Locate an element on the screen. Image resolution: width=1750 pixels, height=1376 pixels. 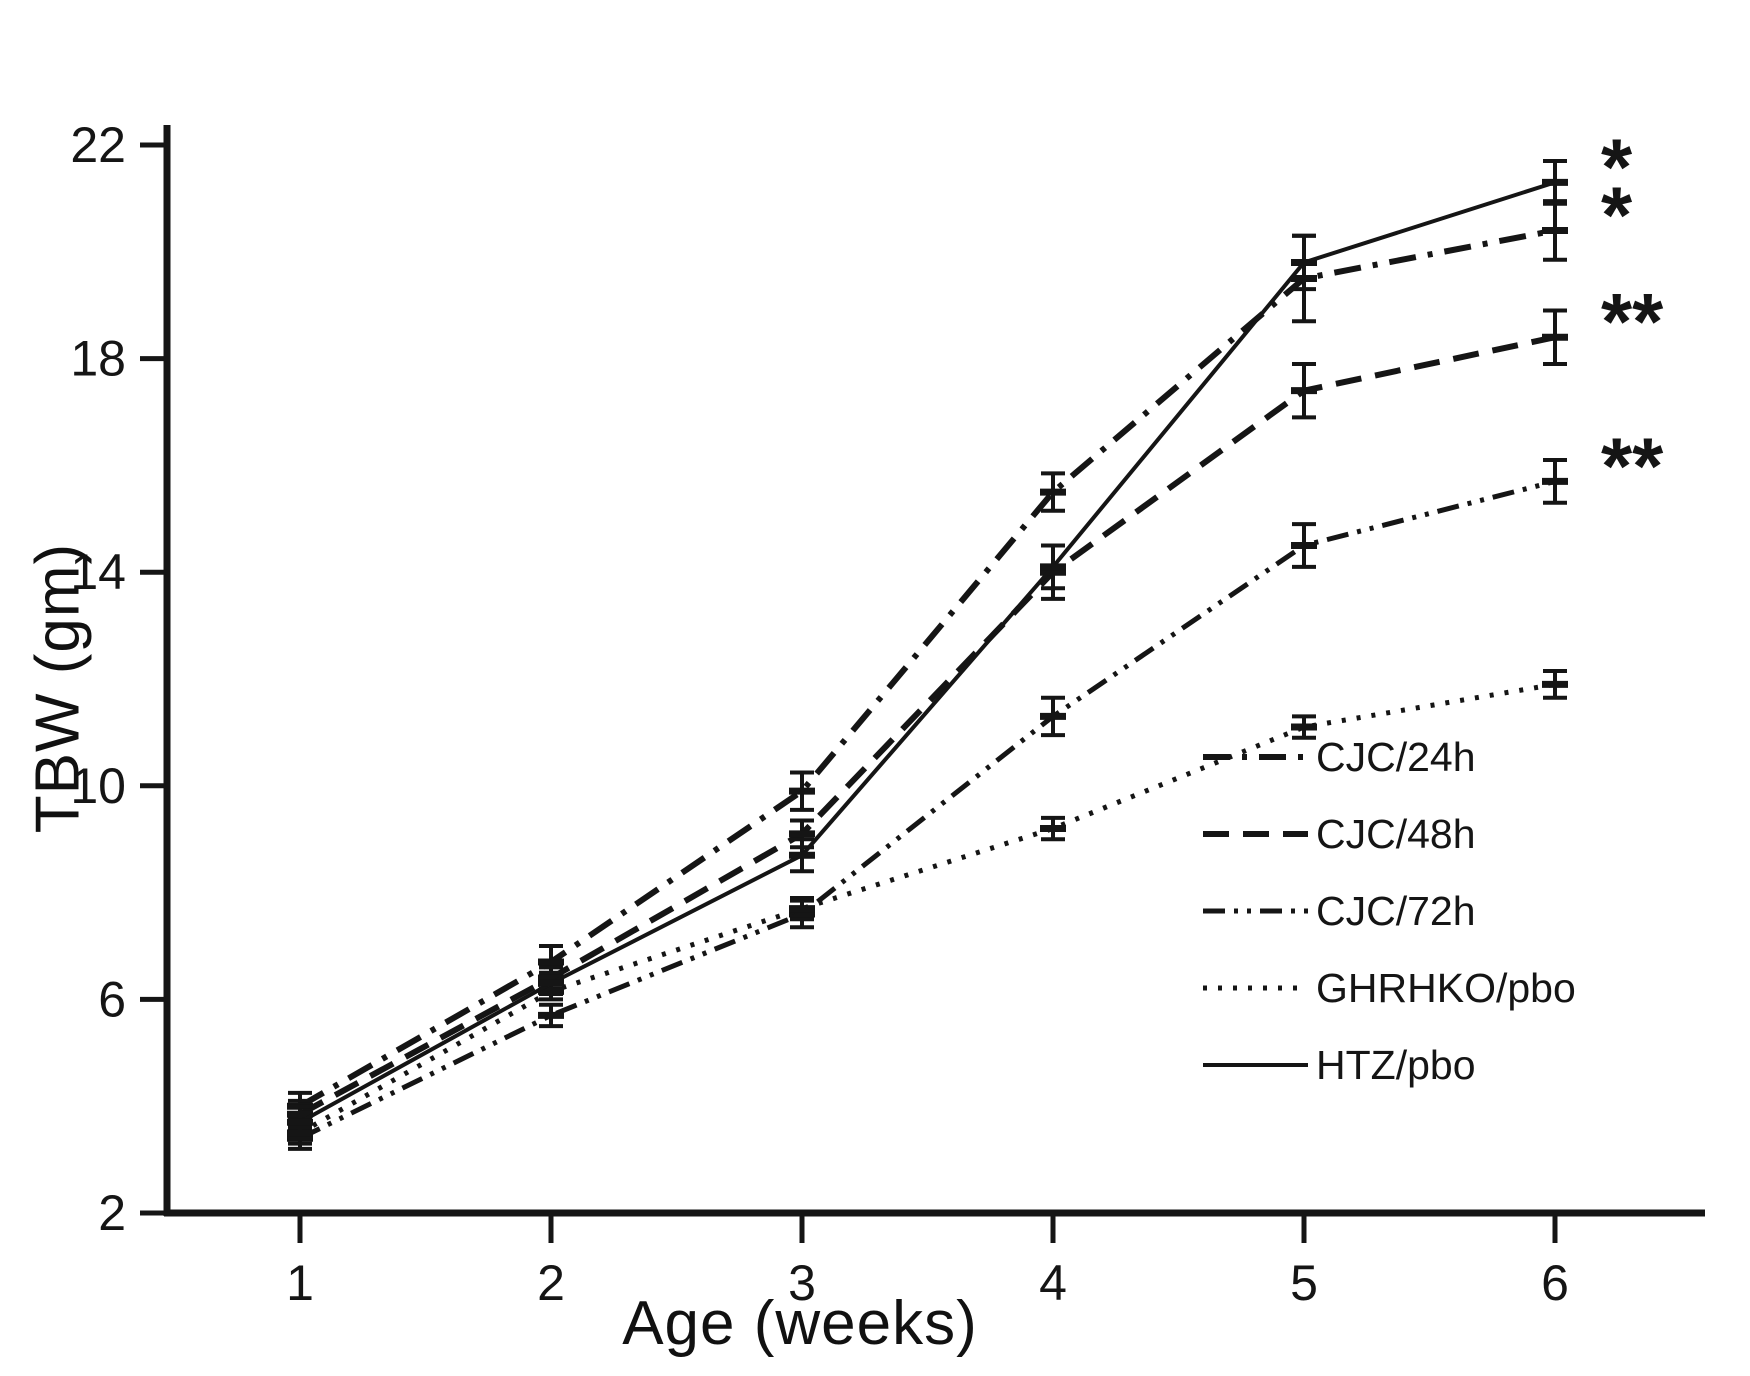
x-tick-label: 5 is located at coordinates (1304, 1283).